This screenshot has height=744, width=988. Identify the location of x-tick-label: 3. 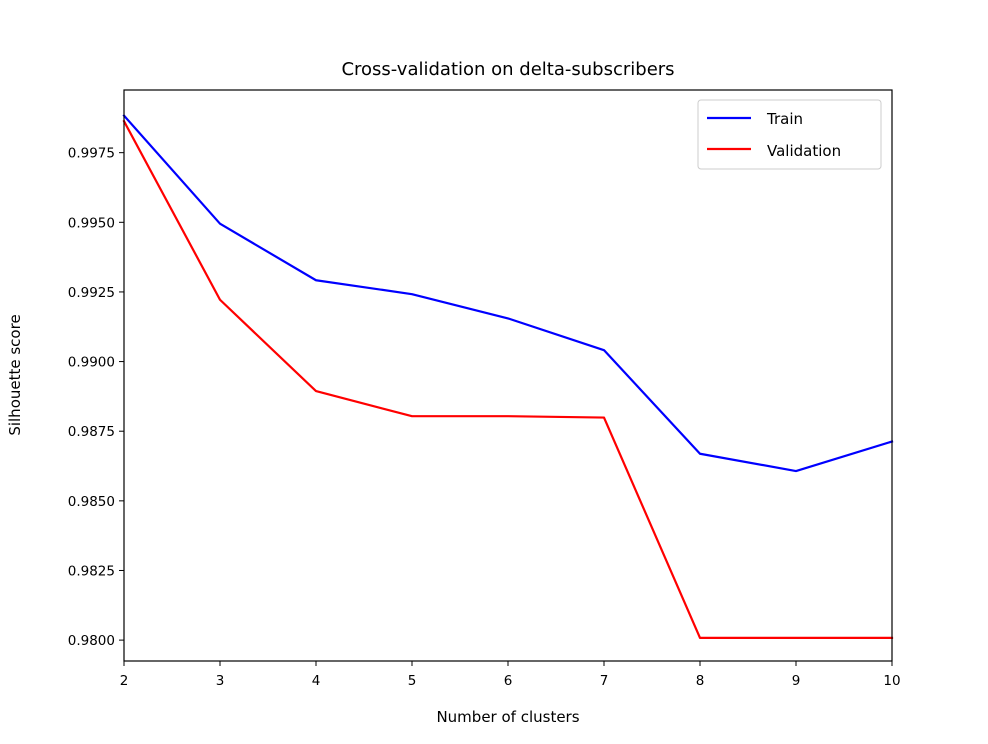
(220, 681).